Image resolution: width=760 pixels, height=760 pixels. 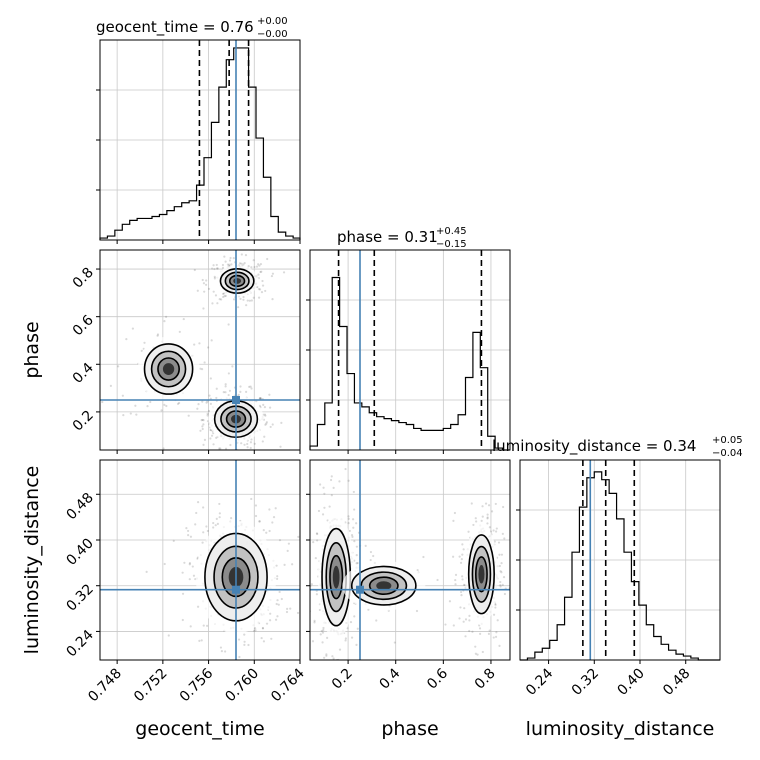 I want to click on x-tick-label: 0.6, so click(x=437, y=678).